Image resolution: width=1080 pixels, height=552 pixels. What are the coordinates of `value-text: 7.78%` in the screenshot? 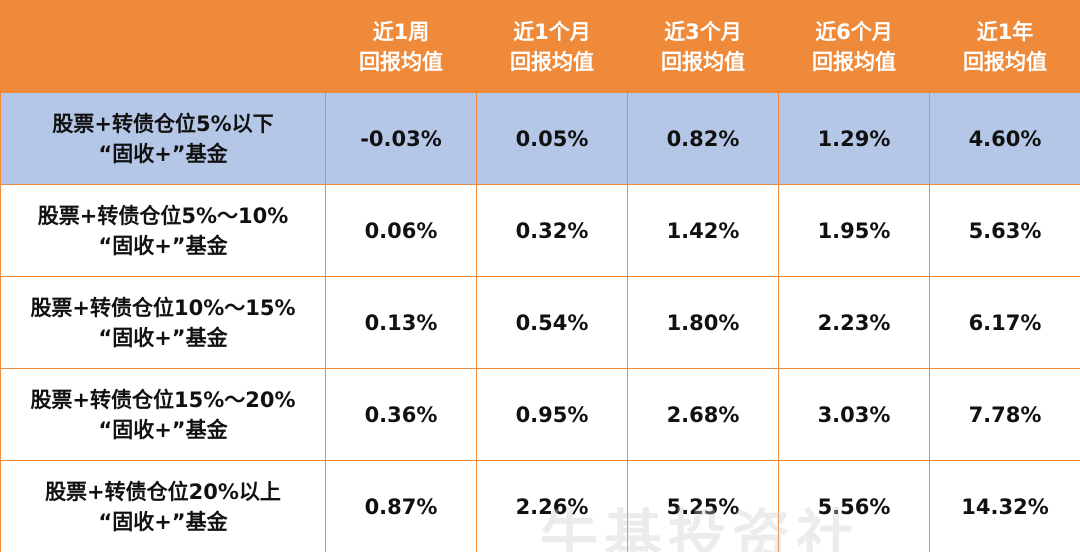 It's located at (1005, 414).